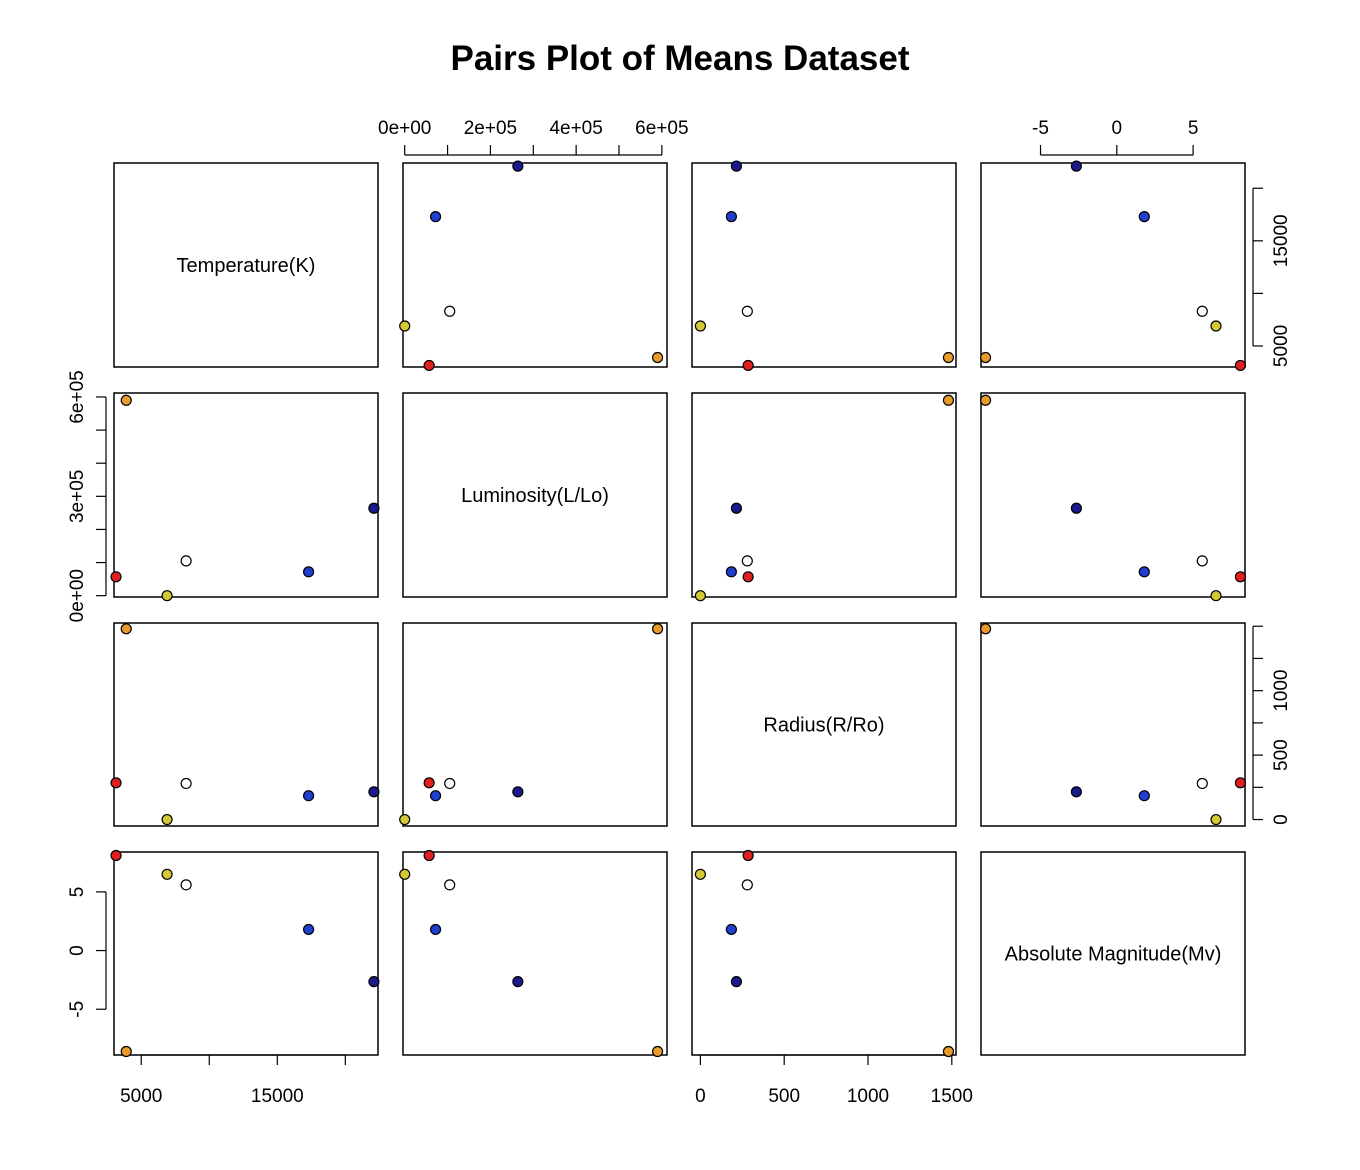 Image resolution: width=1360 pixels, height=1170 pixels. Describe the element at coordinates (246, 724) in the screenshot. I see `panel-r2-c0` at that location.